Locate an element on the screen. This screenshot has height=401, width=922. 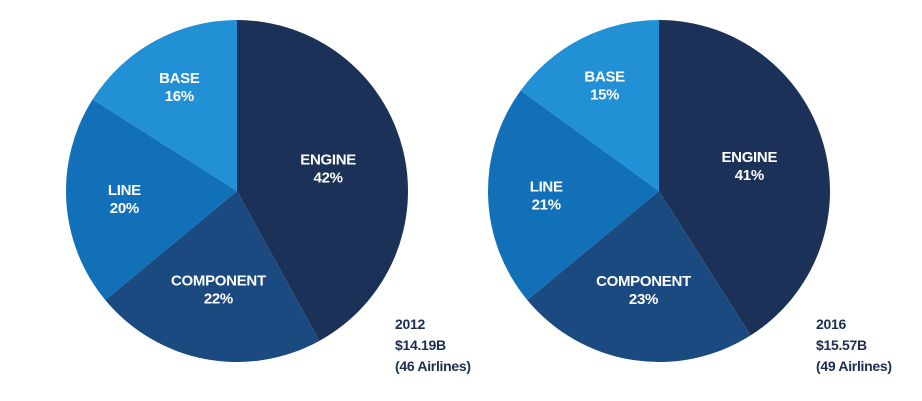
slice-percent-label: 41% is located at coordinates (749, 175).